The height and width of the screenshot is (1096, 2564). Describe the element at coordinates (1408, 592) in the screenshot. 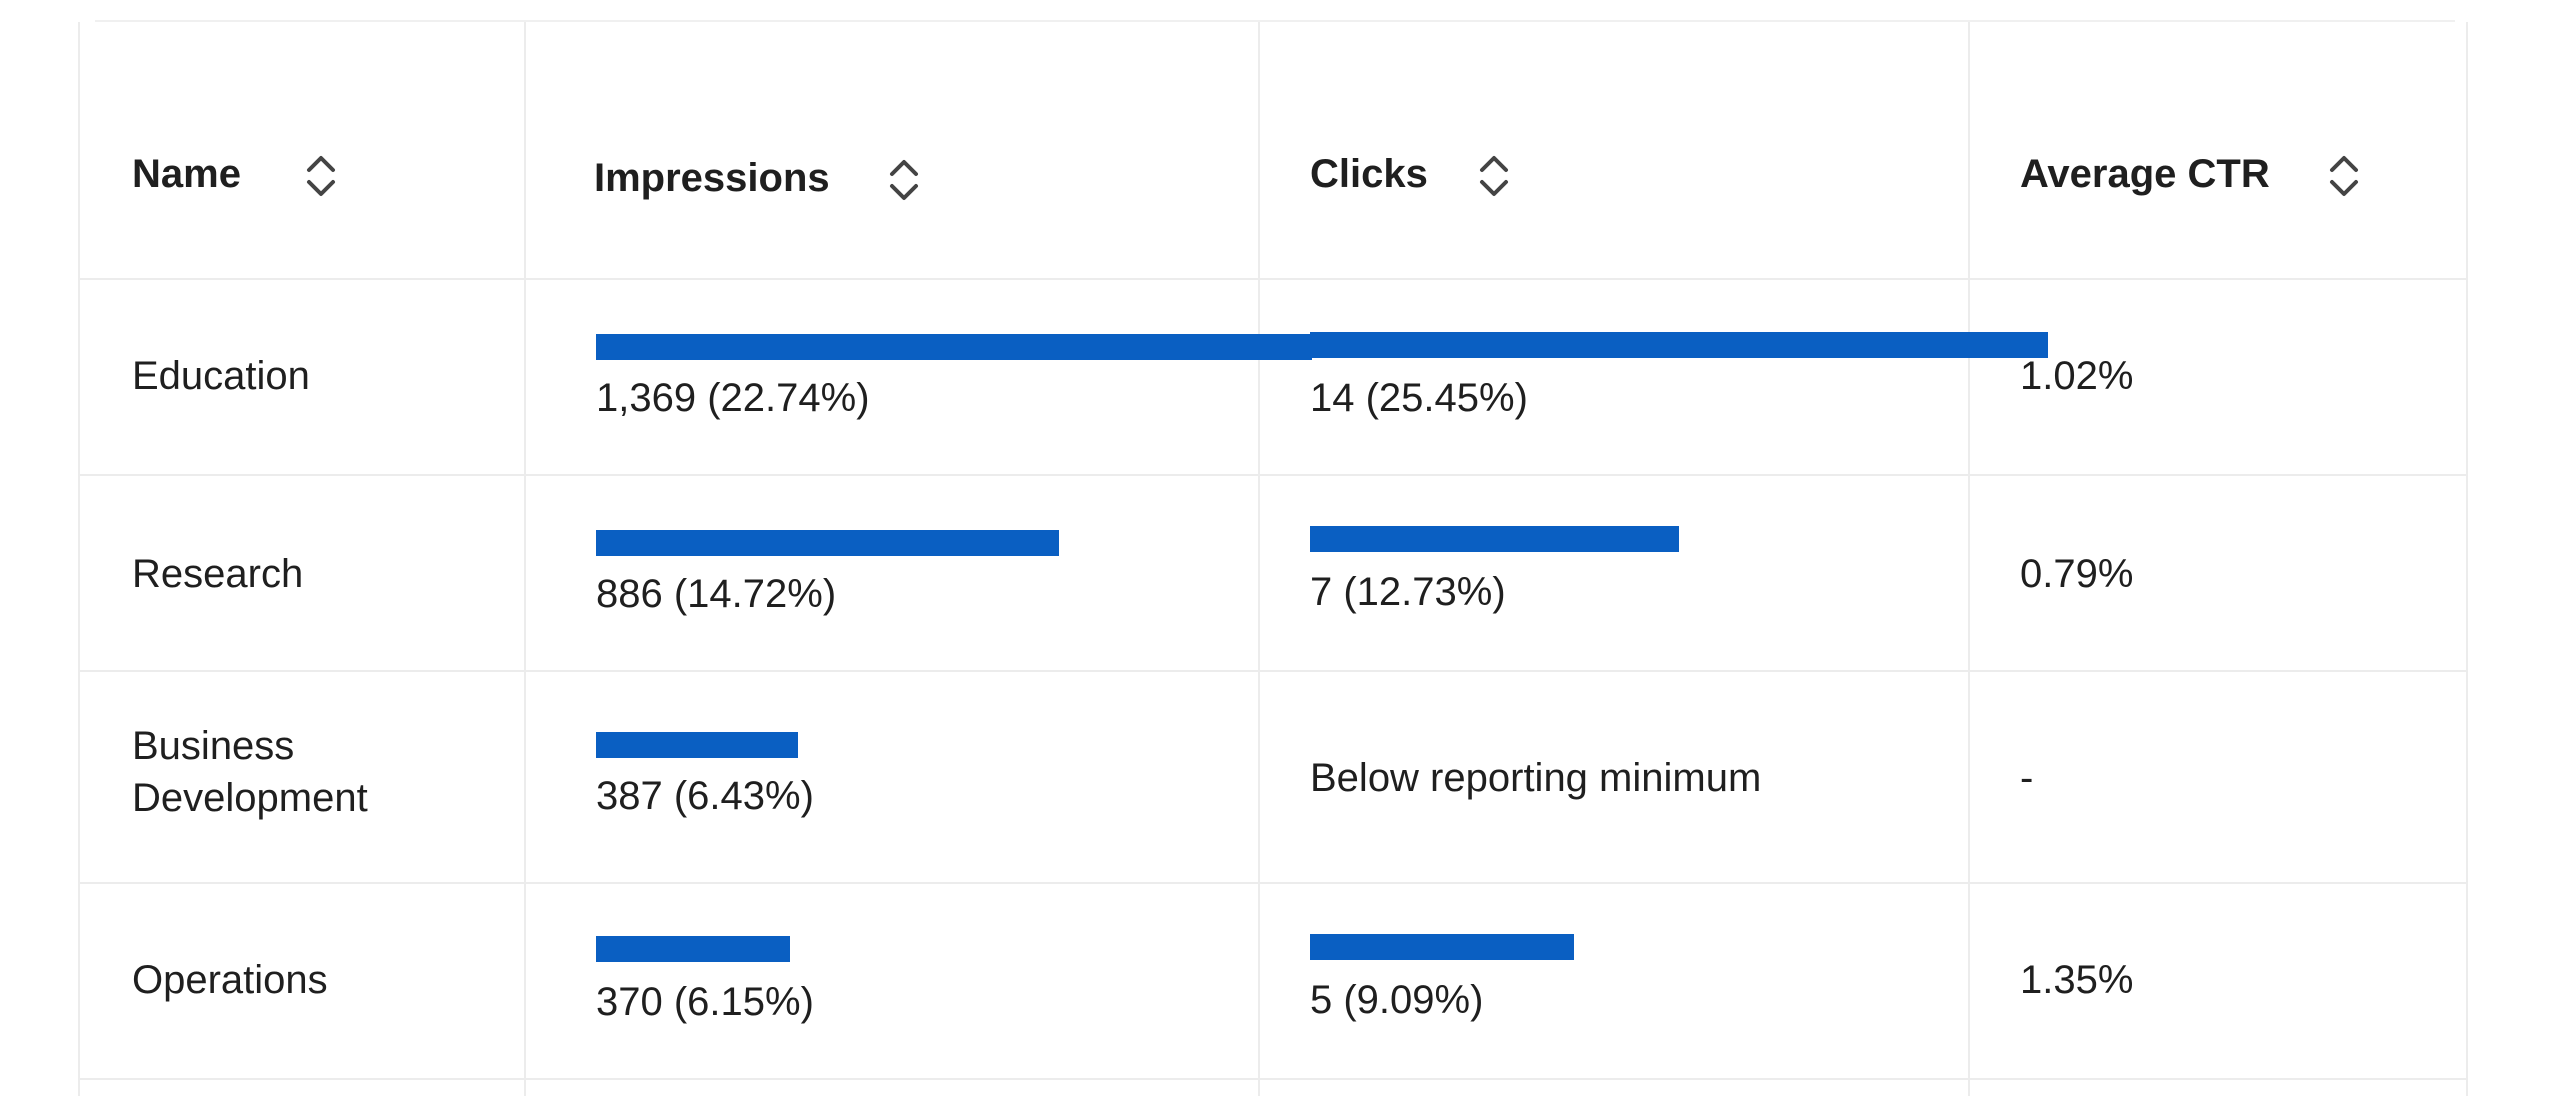

I see `clicks-value: 7 (12.73%)` at that location.